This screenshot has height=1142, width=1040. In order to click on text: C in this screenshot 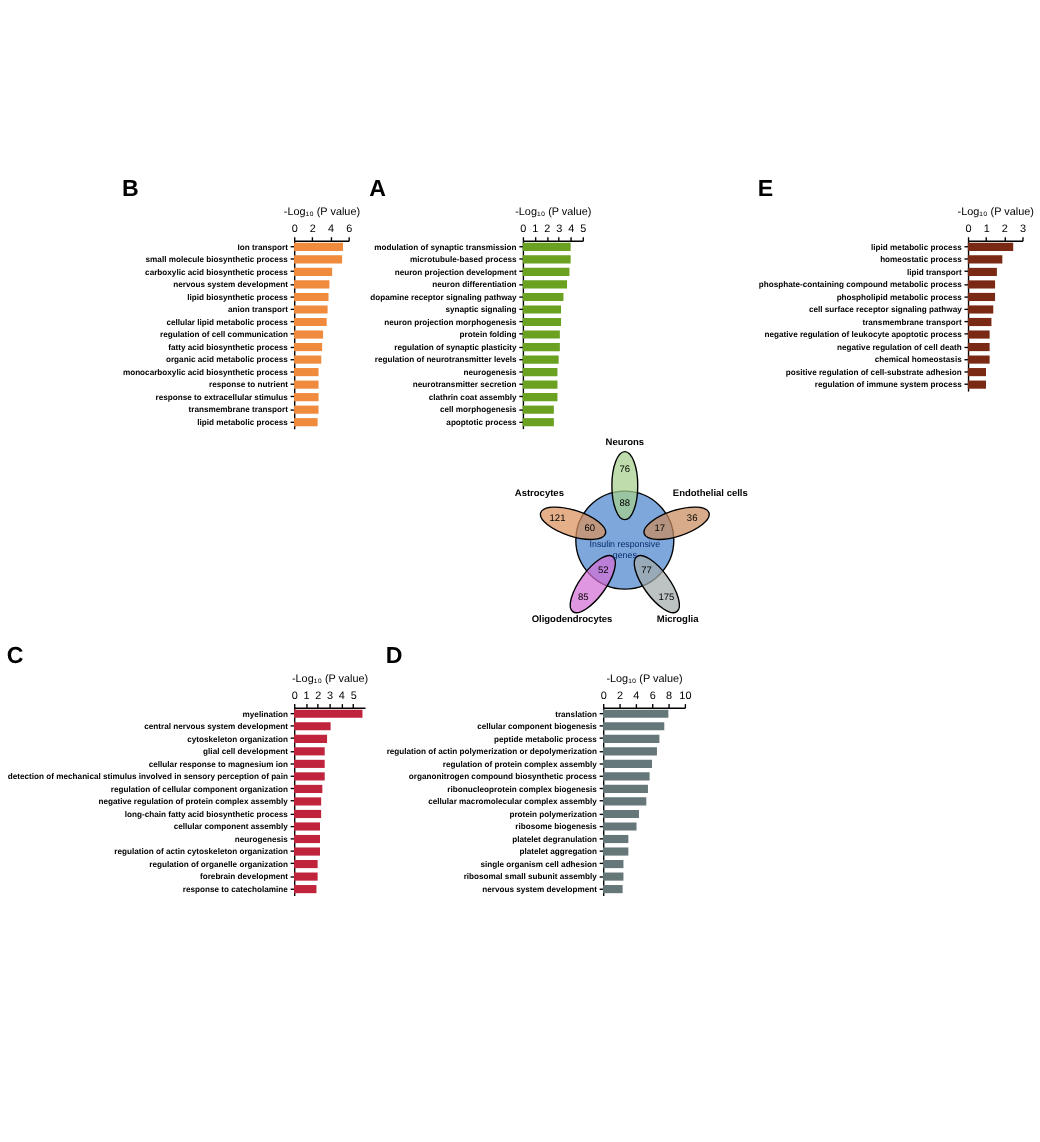, I will do `click(15, 656)`.